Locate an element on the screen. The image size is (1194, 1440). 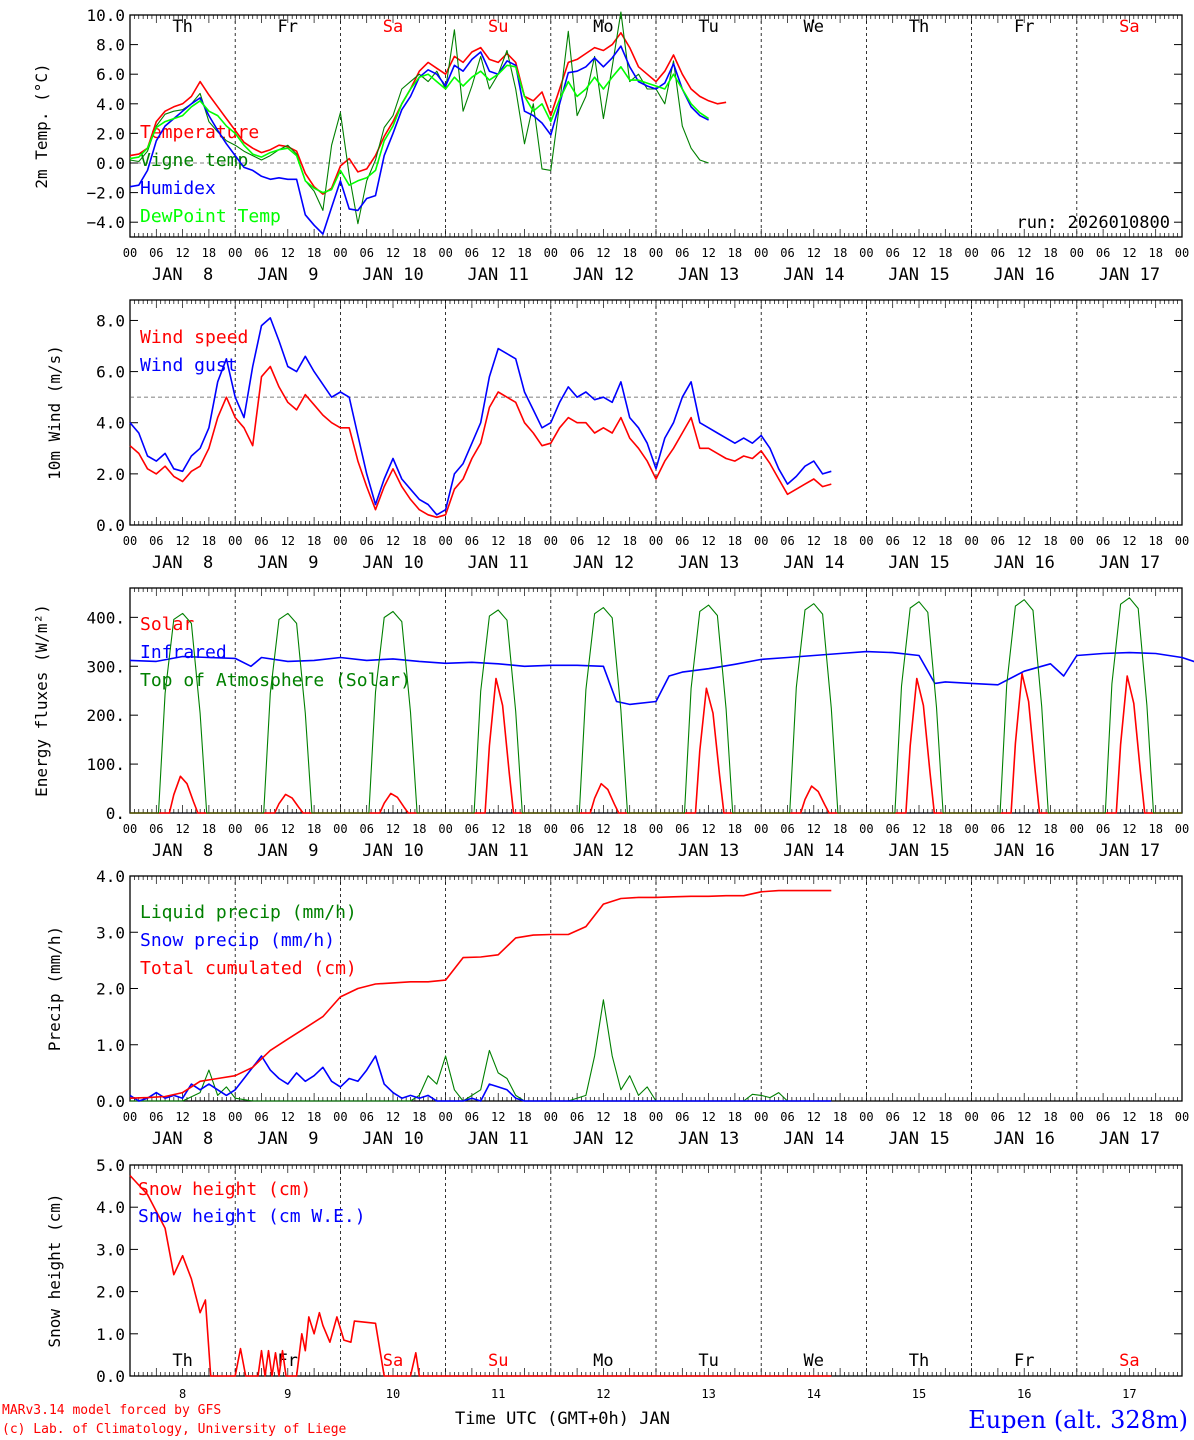
x-day-label: JAN 16 is located at coordinates (1023, 1139).